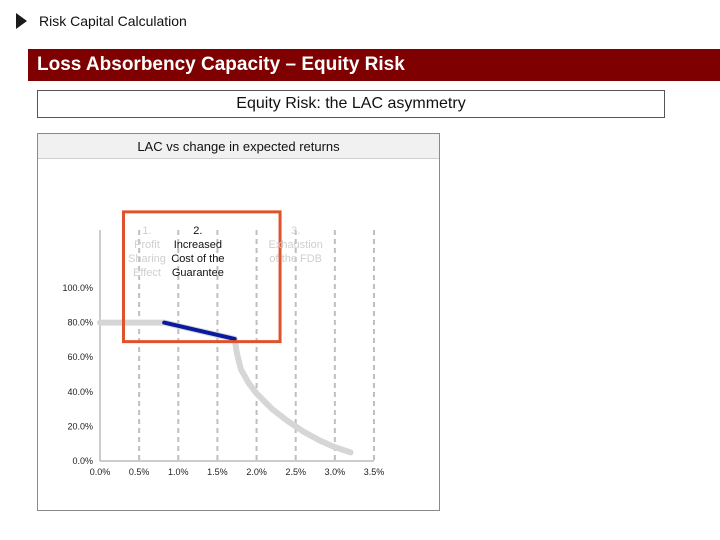  I want to click on phase-annotation-line: Increased, so click(198, 245).